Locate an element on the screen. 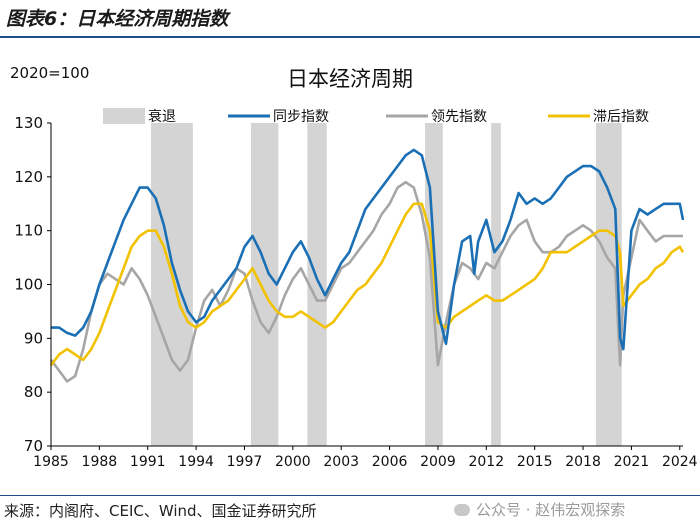 Image resolution: width=700 pixels, height=523 pixels. legend-item-recession: 衰退 is located at coordinates (162, 116).